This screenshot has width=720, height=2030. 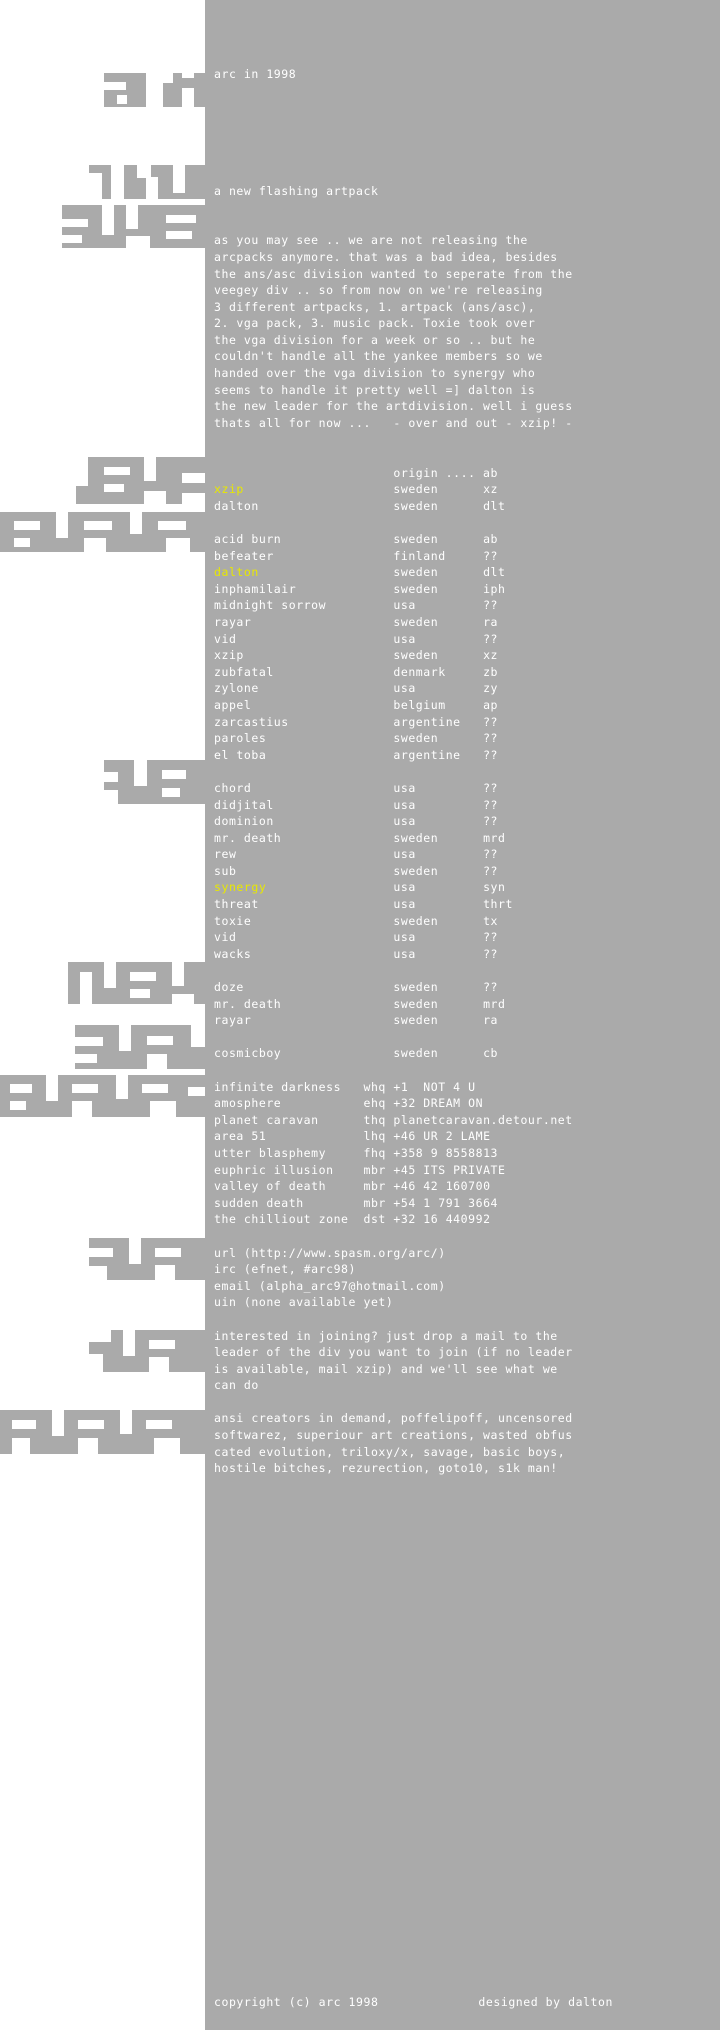 What do you see at coordinates (467, 556) in the screenshot?
I see `member-row: befeater finland ??` at bounding box center [467, 556].